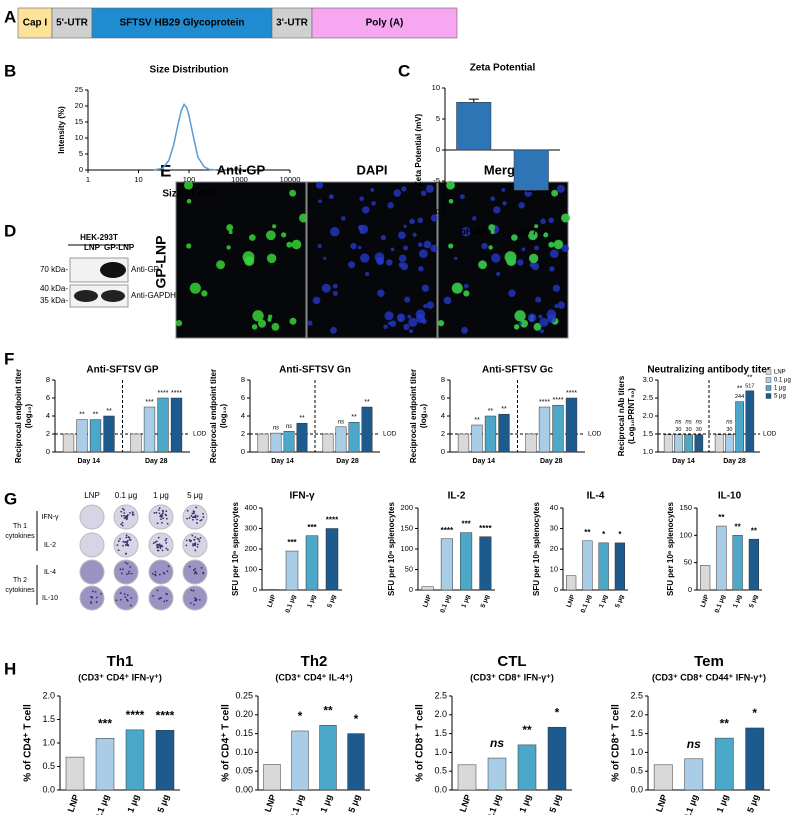  I want to click on panel-label: H, so click(10, 668).